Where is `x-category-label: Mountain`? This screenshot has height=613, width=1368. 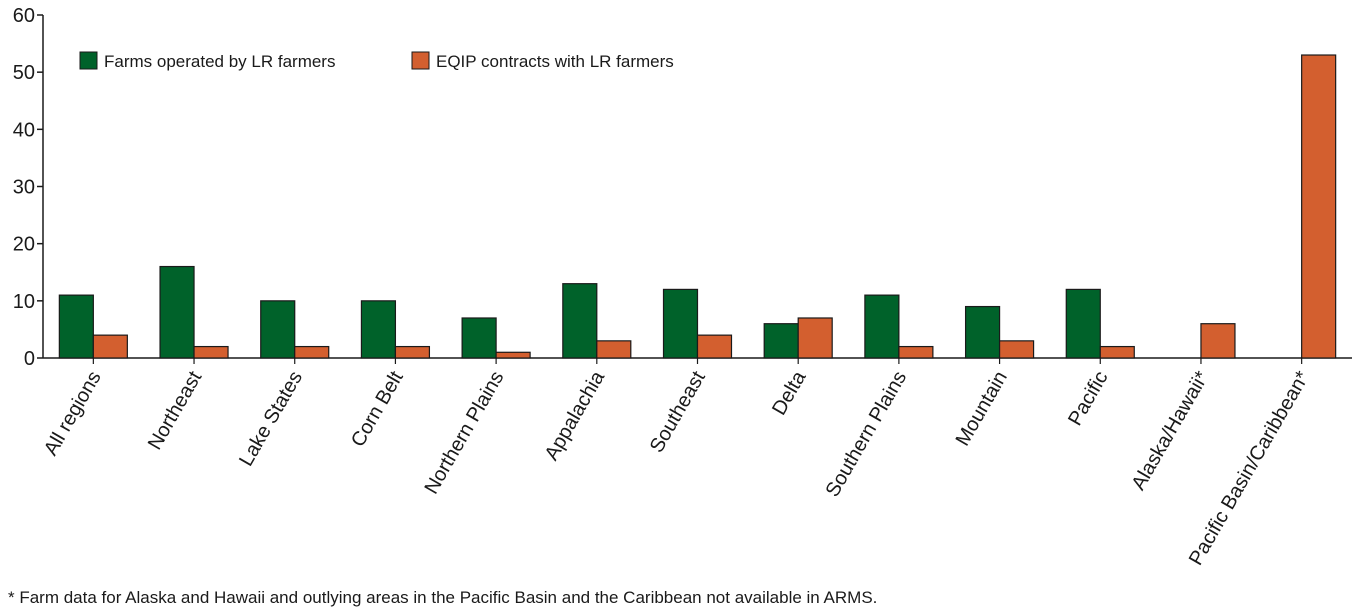 x-category-label: Mountain is located at coordinates (982, 409).